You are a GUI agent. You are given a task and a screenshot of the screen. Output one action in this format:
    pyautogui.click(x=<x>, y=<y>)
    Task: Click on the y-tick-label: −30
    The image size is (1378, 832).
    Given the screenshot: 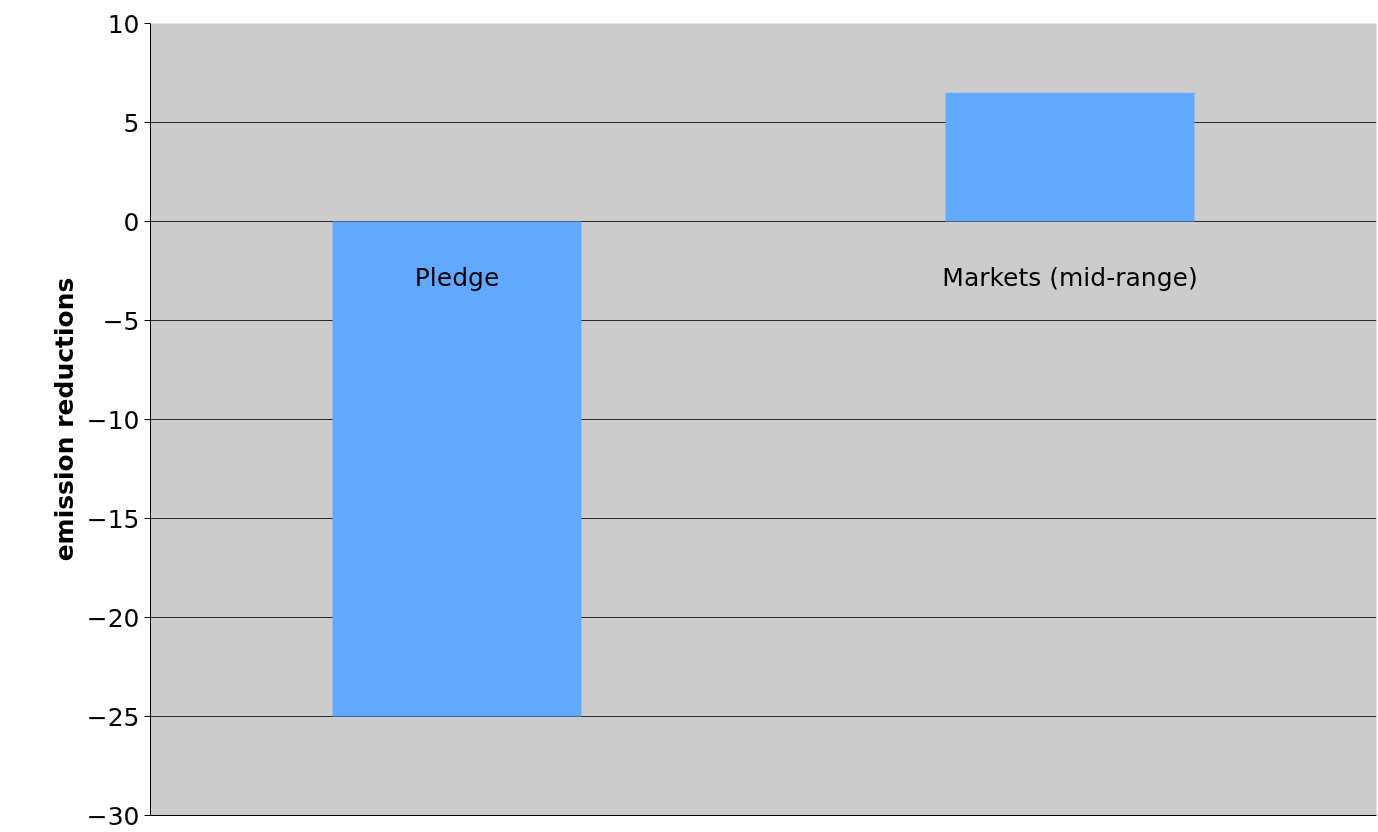 What is the action you would take?
    pyautogui.click(x=113, y=816)
    